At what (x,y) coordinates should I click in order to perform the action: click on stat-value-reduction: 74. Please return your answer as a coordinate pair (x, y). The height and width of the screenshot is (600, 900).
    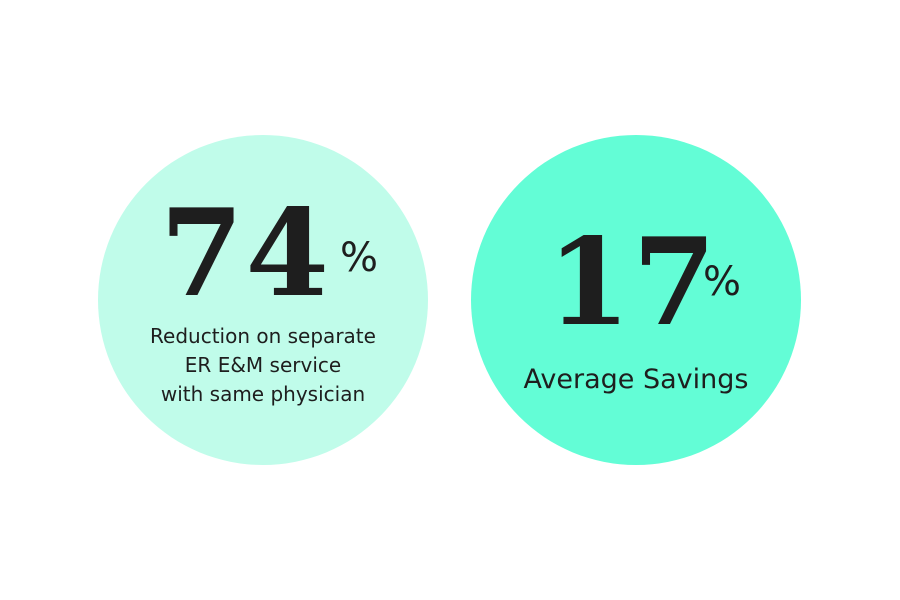
    Looking at the image, I should click on (245, 253).